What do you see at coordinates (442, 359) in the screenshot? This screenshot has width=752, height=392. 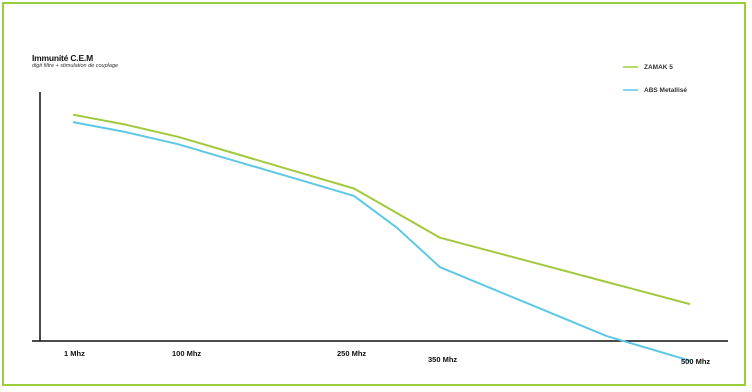 I see `x-tick-label: 350 Mhz` at bounding box center [442, 359].